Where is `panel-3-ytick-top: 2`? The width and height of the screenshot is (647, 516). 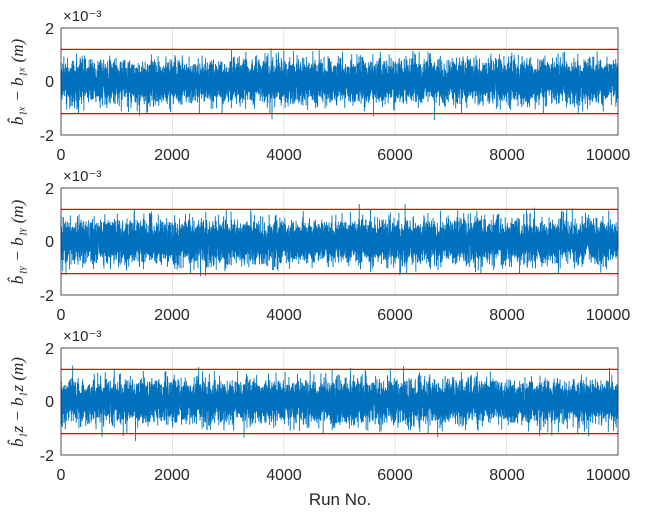
panel-3-ytick-top: 2 is located at coordinates (49, 349).